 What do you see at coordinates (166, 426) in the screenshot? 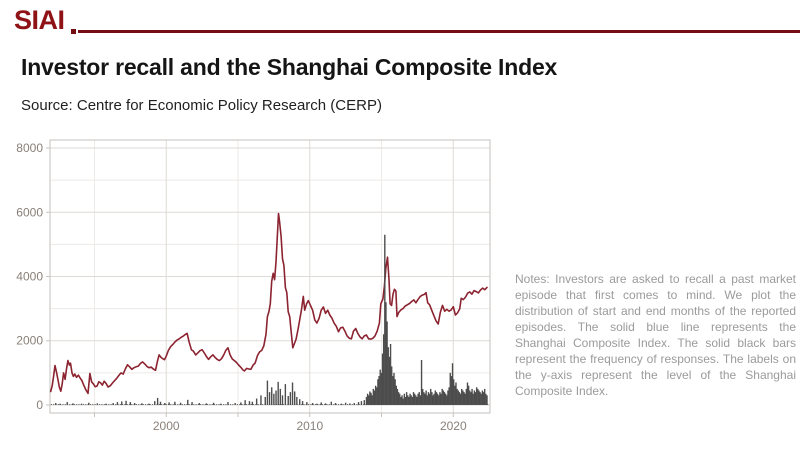
I see `x-tick-label: 2000` at bounding box center [166, 426].